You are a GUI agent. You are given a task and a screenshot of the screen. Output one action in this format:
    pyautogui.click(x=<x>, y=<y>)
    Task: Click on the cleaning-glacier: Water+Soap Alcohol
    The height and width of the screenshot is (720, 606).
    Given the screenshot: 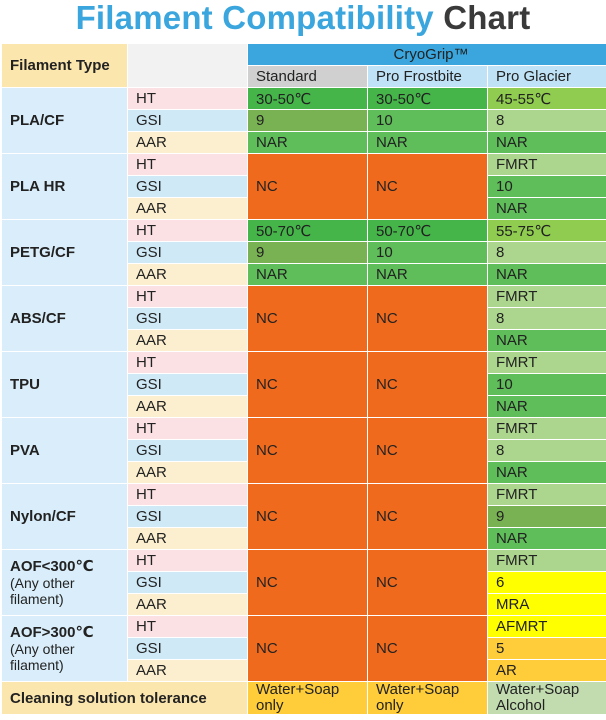 What is the action you would take?
    pyautogui.click(x=546, y=698)
    